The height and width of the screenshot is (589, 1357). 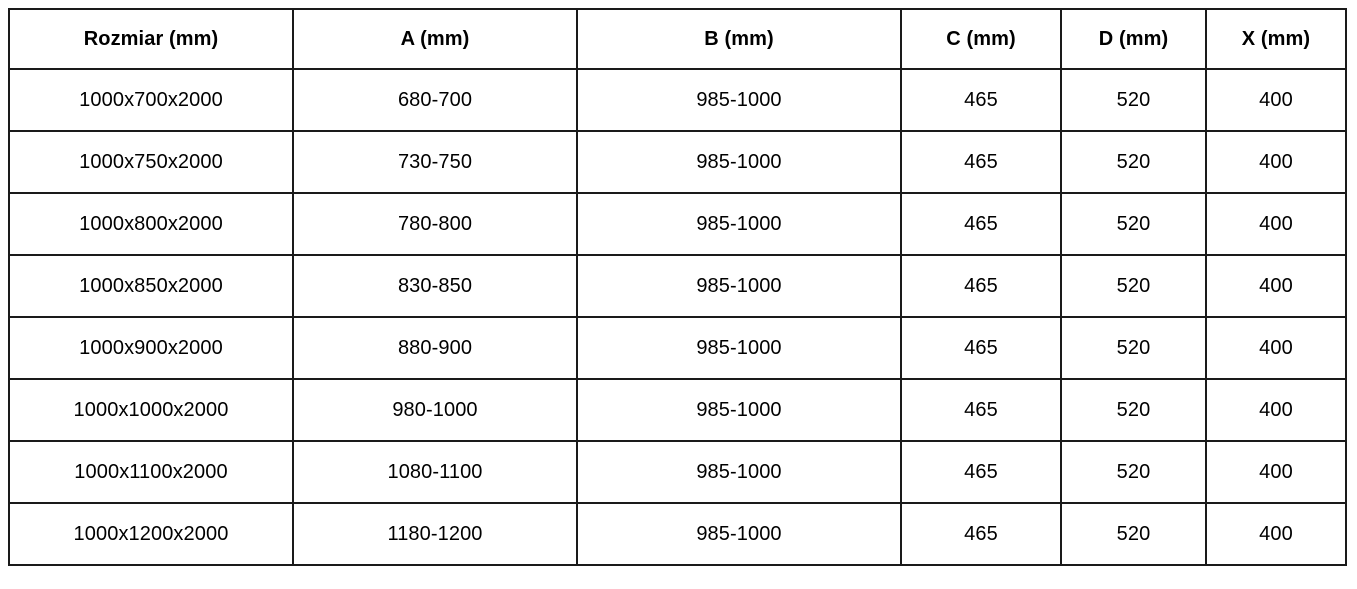 What do you see at coordinates (151, 348) in the screenshot?
I see `cell-size: 1000x900x2000` at bounding box center [151, 348].